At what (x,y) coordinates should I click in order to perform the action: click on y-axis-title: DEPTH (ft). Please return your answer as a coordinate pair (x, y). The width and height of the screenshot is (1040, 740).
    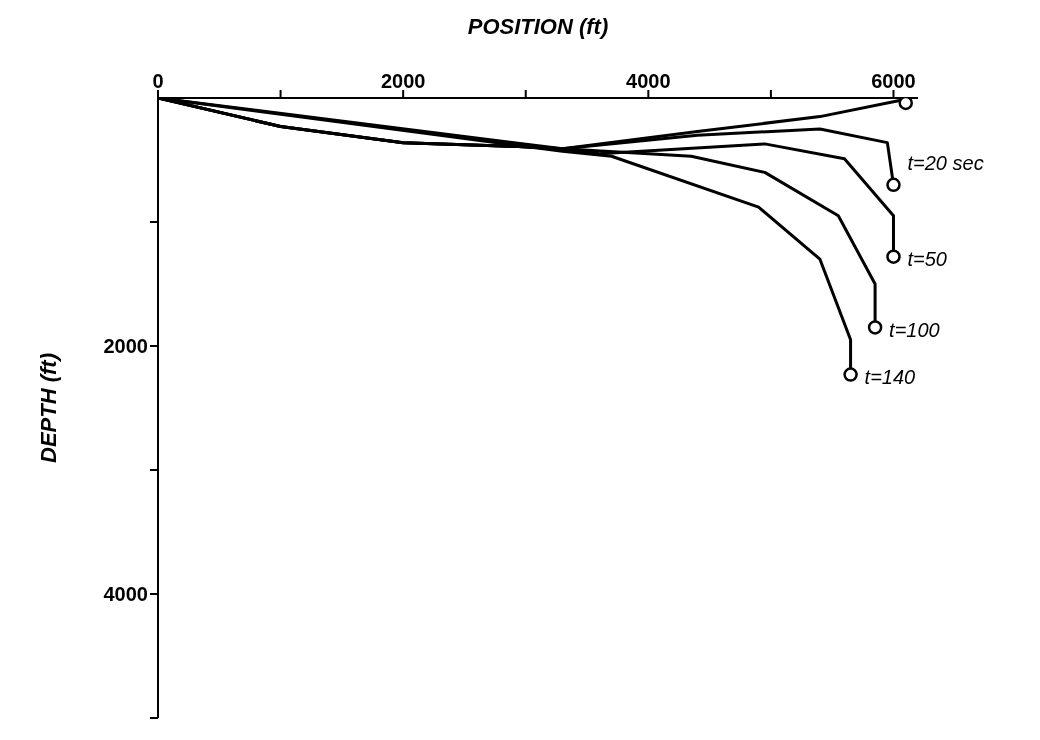
    Looking at the image, I should click on (48, 408).